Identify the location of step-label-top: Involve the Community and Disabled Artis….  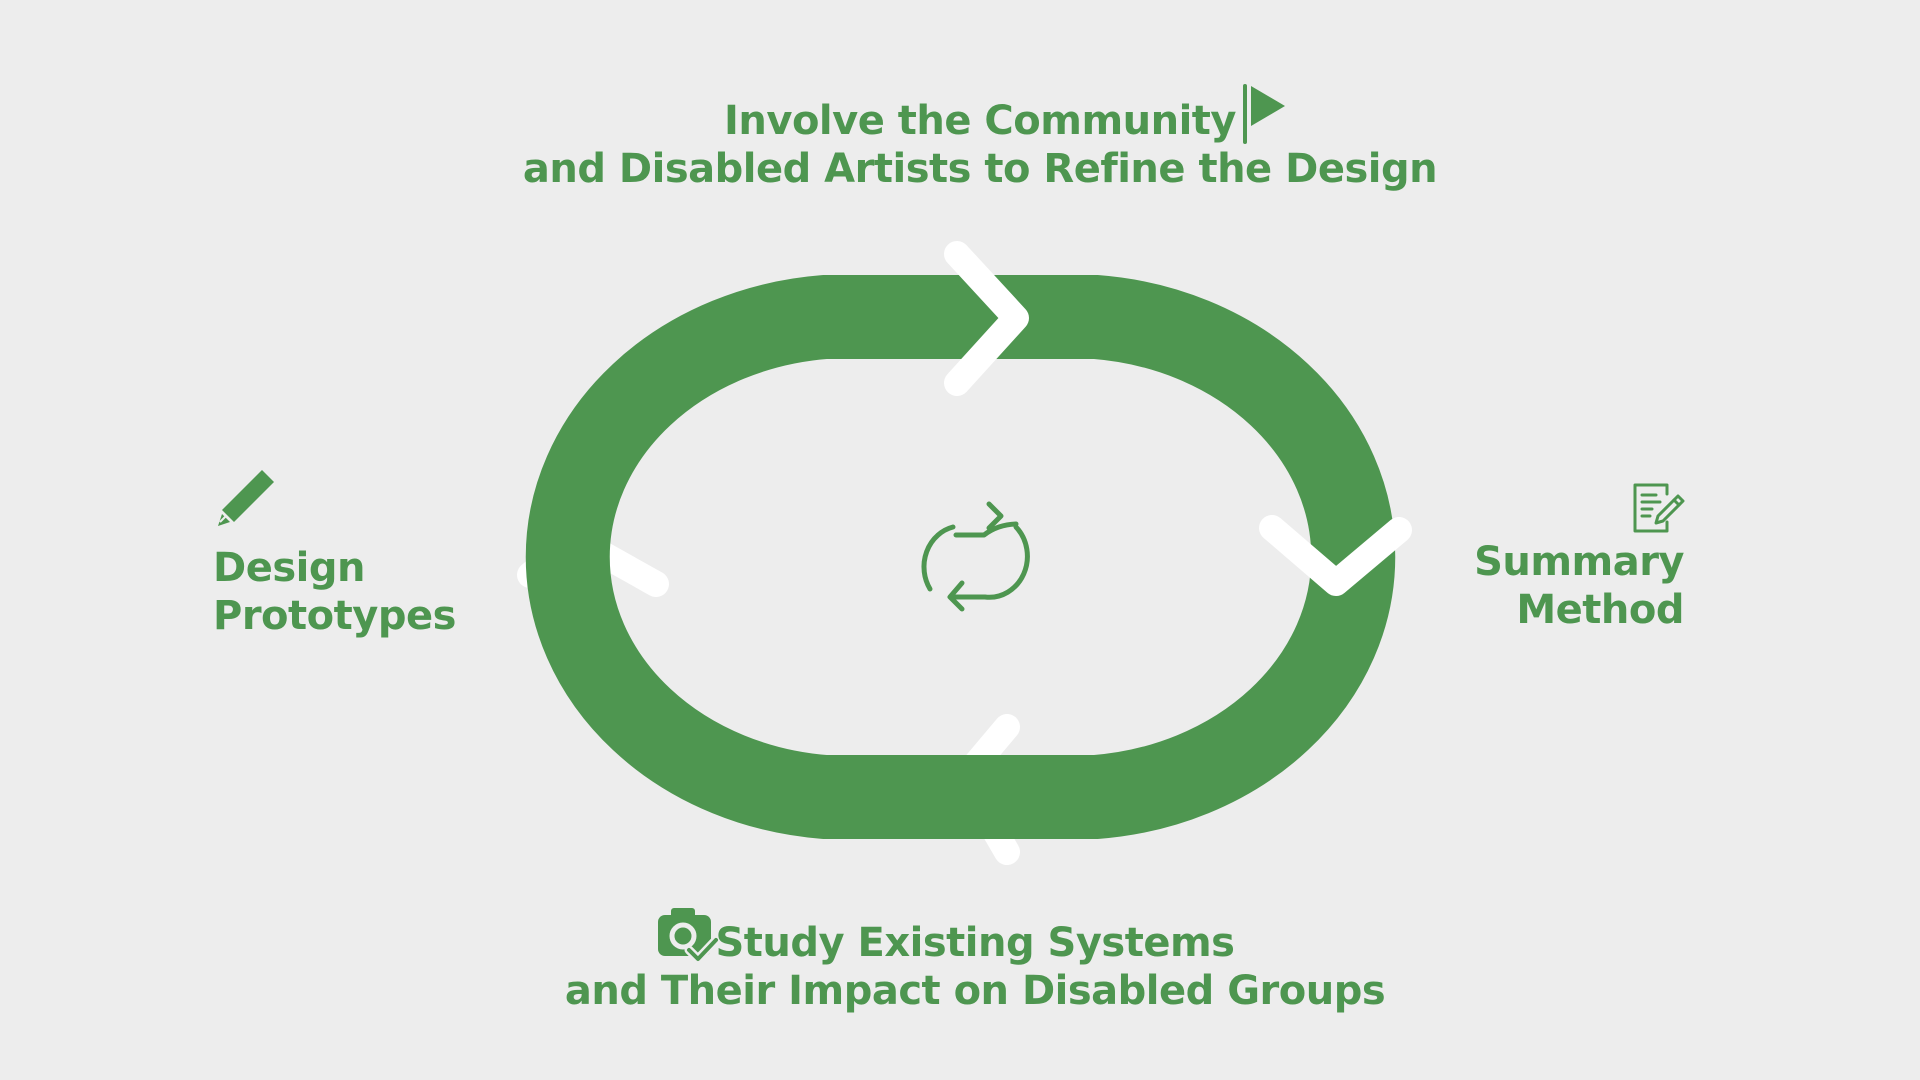
(960, 145).